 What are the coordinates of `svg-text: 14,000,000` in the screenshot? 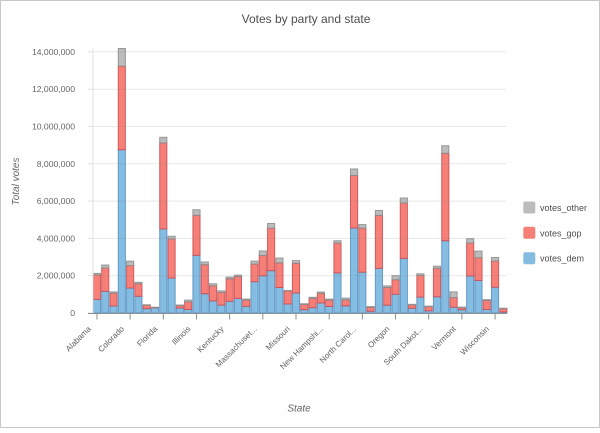 It's located at (53, 52).